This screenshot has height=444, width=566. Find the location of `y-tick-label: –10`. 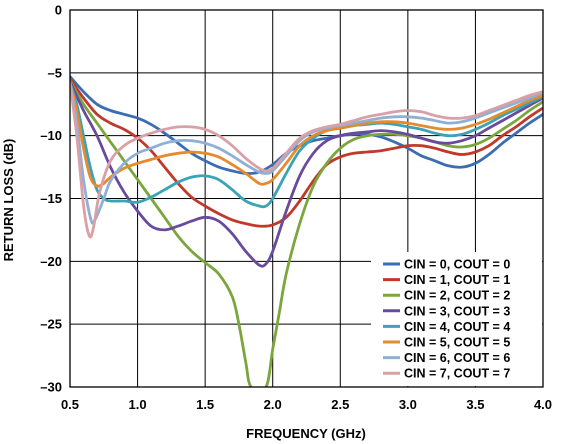

y-tick-label: –10 is located at coordinates (51, 135).